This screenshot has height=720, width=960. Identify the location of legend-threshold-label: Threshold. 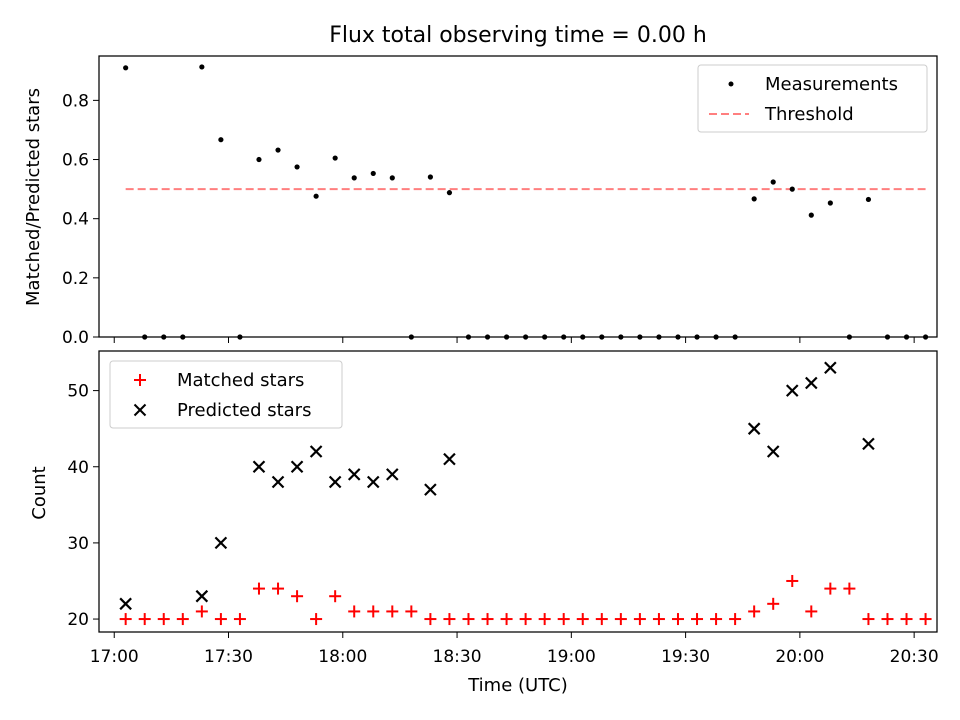
(809, 114).